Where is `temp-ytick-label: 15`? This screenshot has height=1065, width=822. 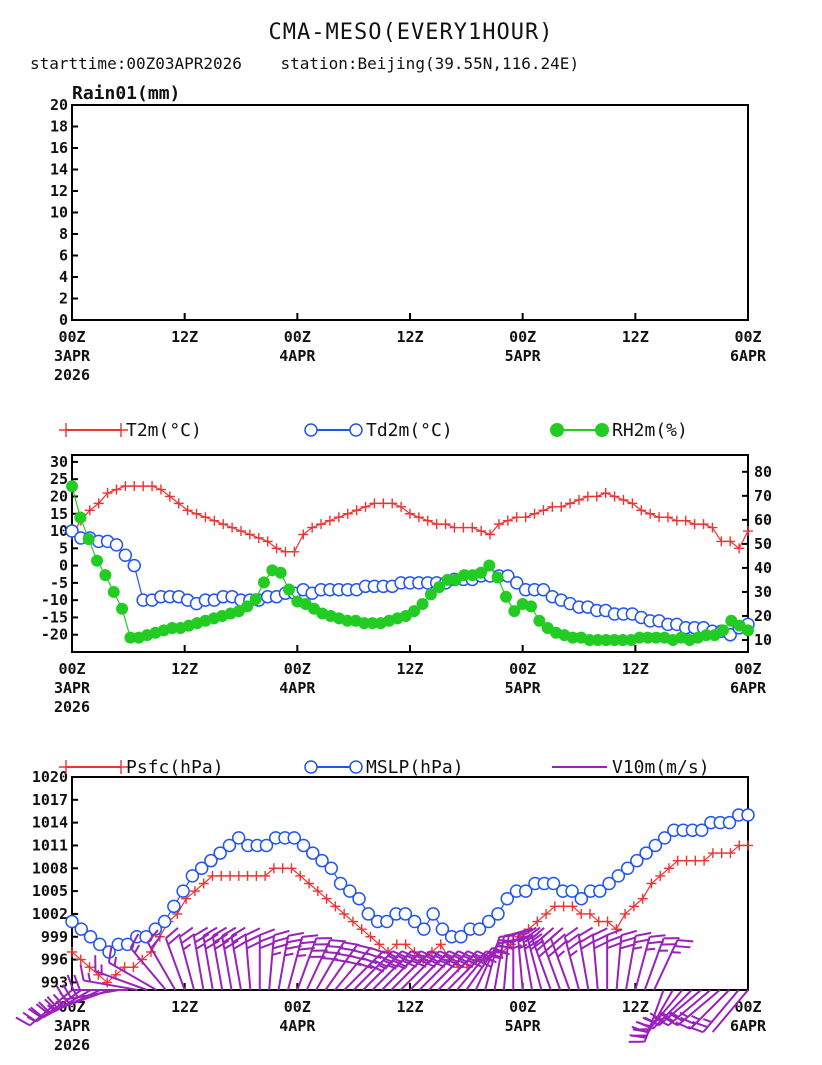
temp-ytick-label: 15 is located at coordinates (59, 514).